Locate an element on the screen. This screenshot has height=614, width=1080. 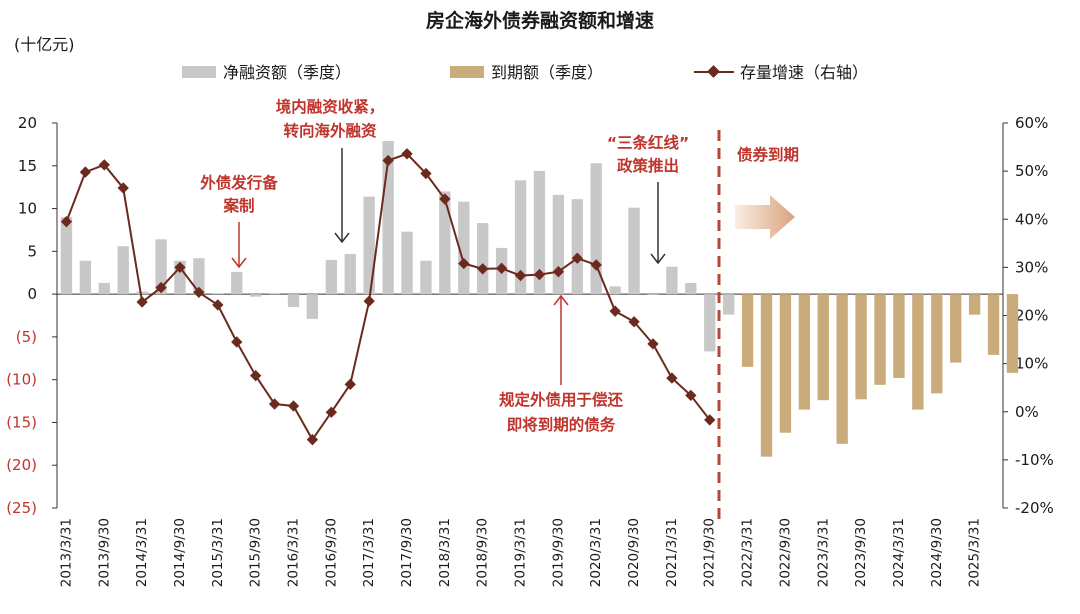
annotation-domestic-tightening-line2: 转向海外融资 is located at coordinates (330, 130).